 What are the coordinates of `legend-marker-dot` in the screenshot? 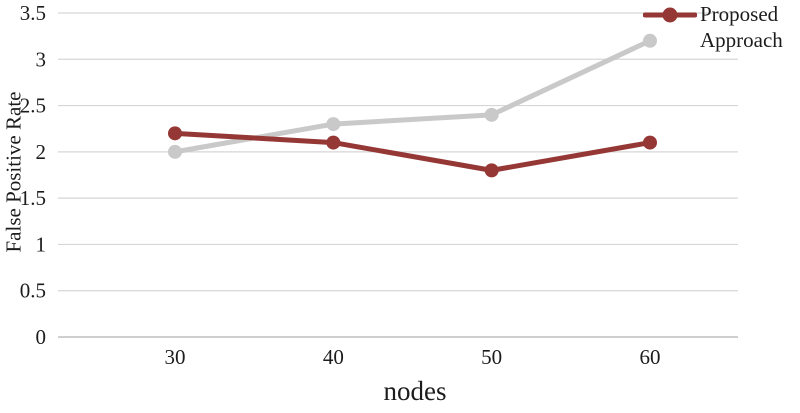 It's located at (670, 15).